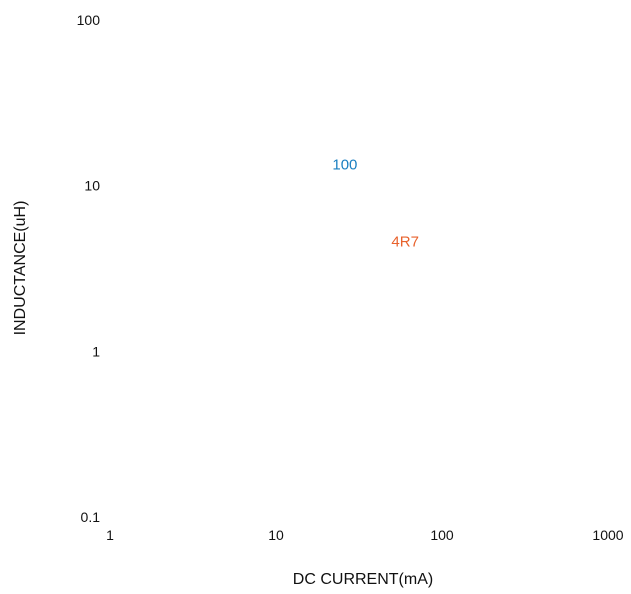  What do you see at coordinates (96, 351) in the screenshot?
I see `y-tick-label: 1` at bounding box center [96, 351].